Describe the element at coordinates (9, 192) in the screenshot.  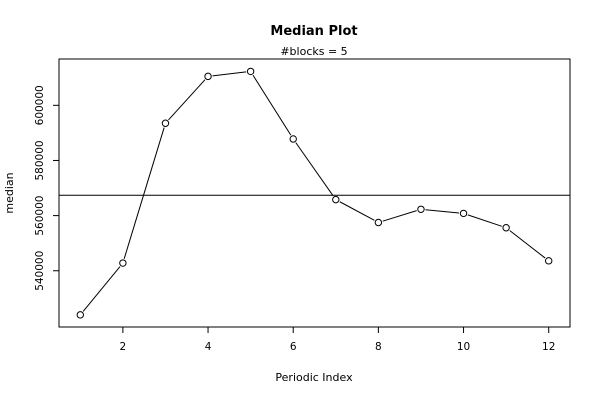
I see `y-axis-label: median` at that location.